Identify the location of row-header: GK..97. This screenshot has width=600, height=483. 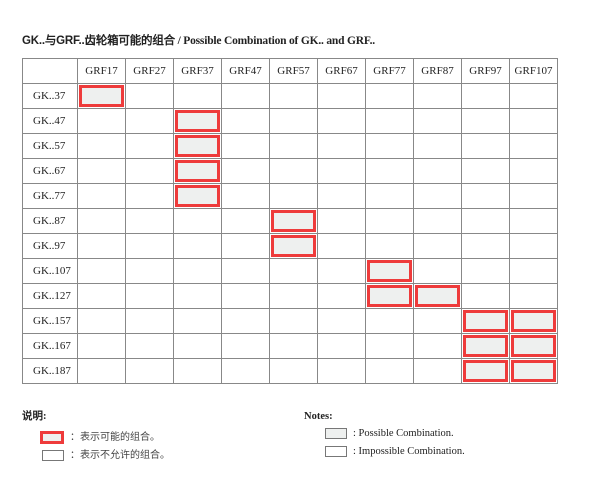
(50, 246).